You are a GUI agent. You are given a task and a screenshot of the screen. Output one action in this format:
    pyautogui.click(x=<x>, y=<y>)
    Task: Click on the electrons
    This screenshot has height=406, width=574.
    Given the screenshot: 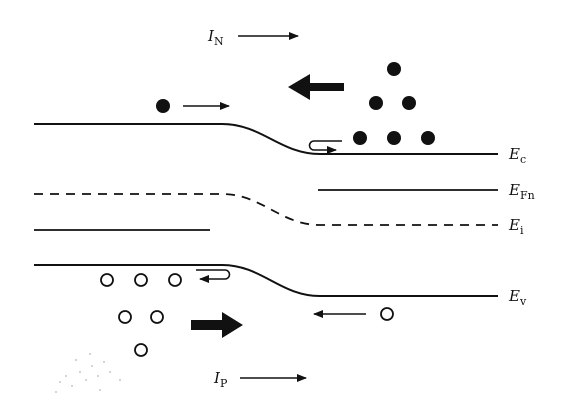 What is the action you would take?
    pyautogui.click(x=295, y=103)
    